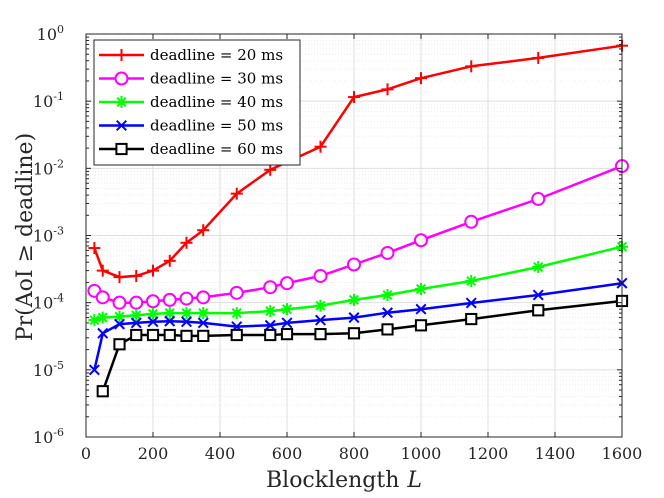  Describe the element at coordinates (332, 480) in the screenshot. I see `x-axis-title-text: Blocklength` at that location.